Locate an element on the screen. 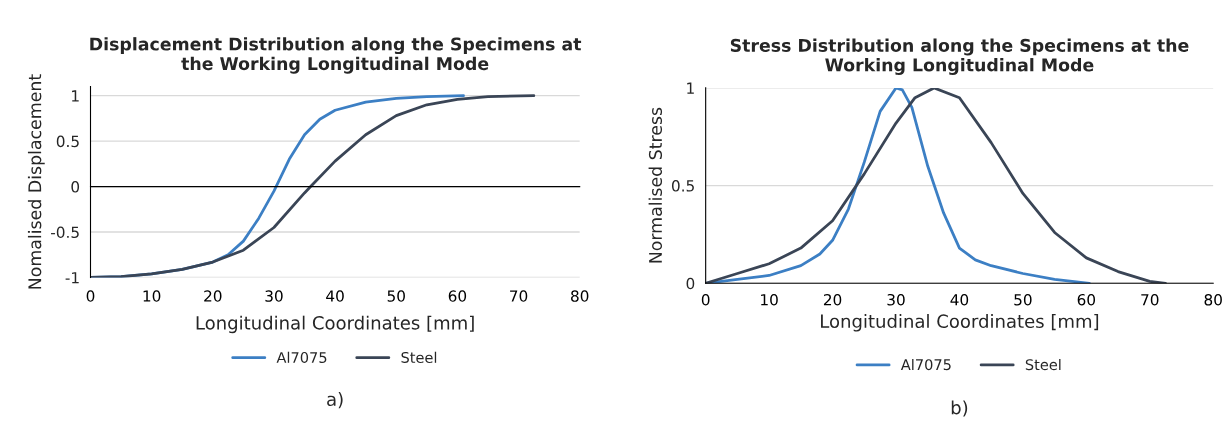  y-tick-label: -0.5 is located at coordinates (65, 232).